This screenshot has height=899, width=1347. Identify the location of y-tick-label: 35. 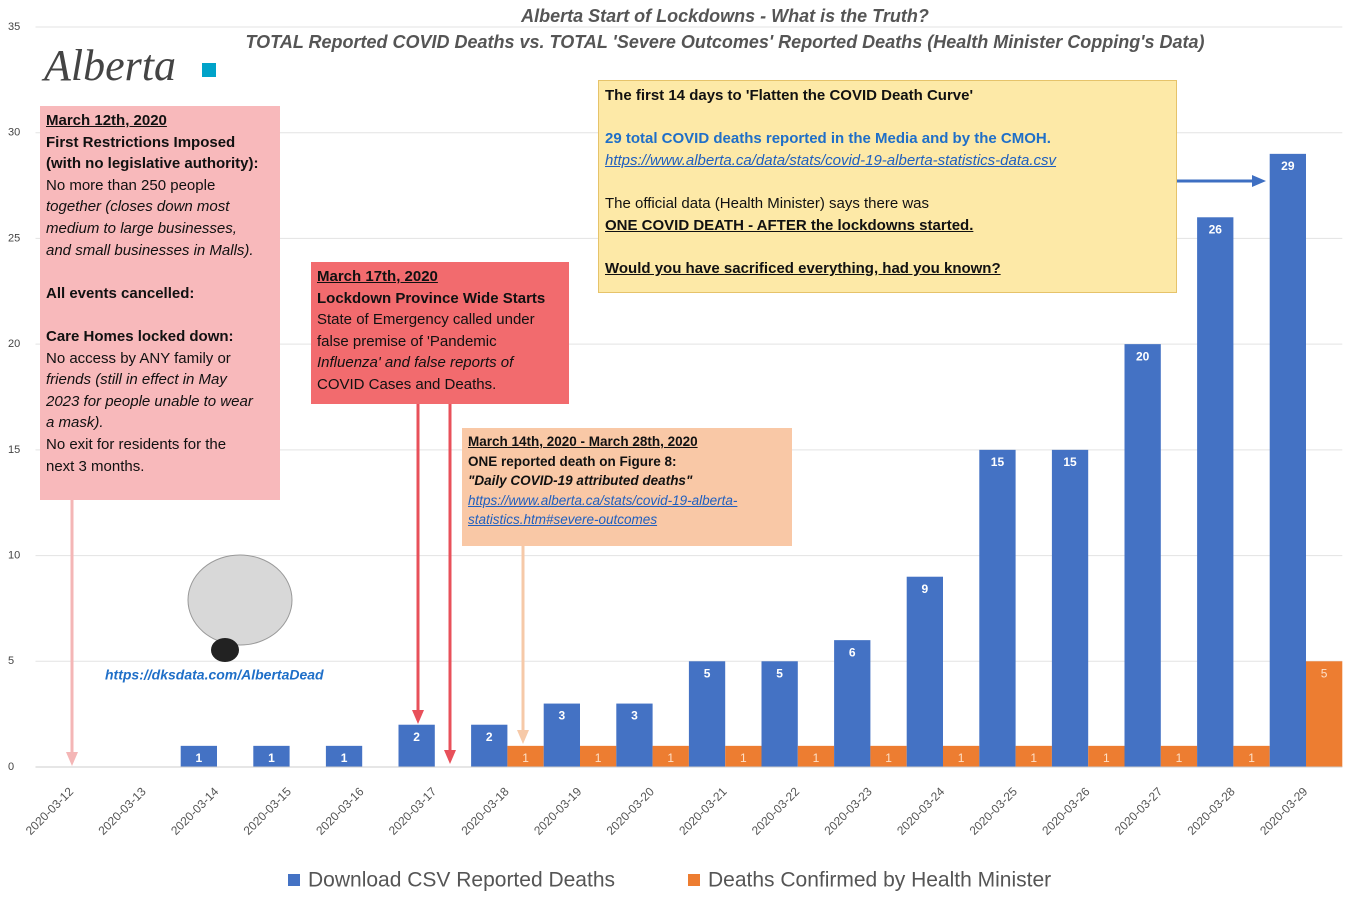
(14, 27).